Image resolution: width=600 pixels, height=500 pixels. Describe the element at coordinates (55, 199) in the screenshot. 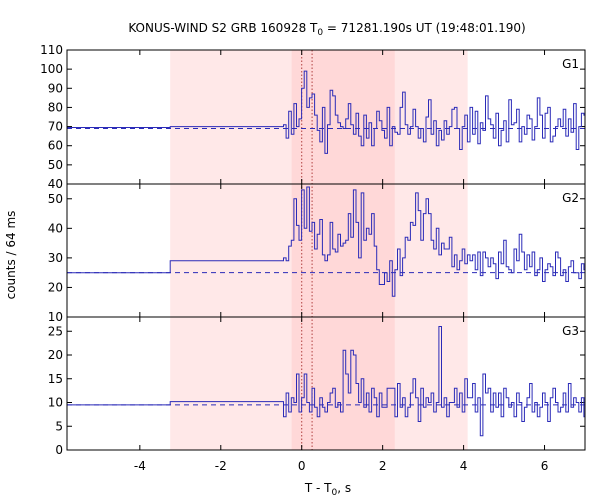

I see `y-tick-label-G2-4: 50` at that location.